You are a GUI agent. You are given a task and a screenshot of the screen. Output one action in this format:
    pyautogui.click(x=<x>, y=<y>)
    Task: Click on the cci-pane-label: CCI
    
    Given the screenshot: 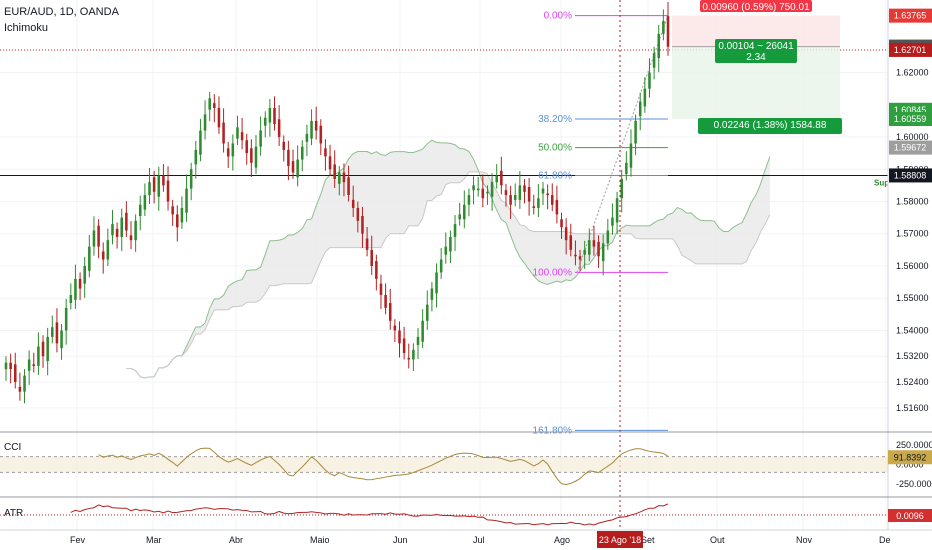 What is the action you would take?
    pyautogui.click(x=13, y=447)
    